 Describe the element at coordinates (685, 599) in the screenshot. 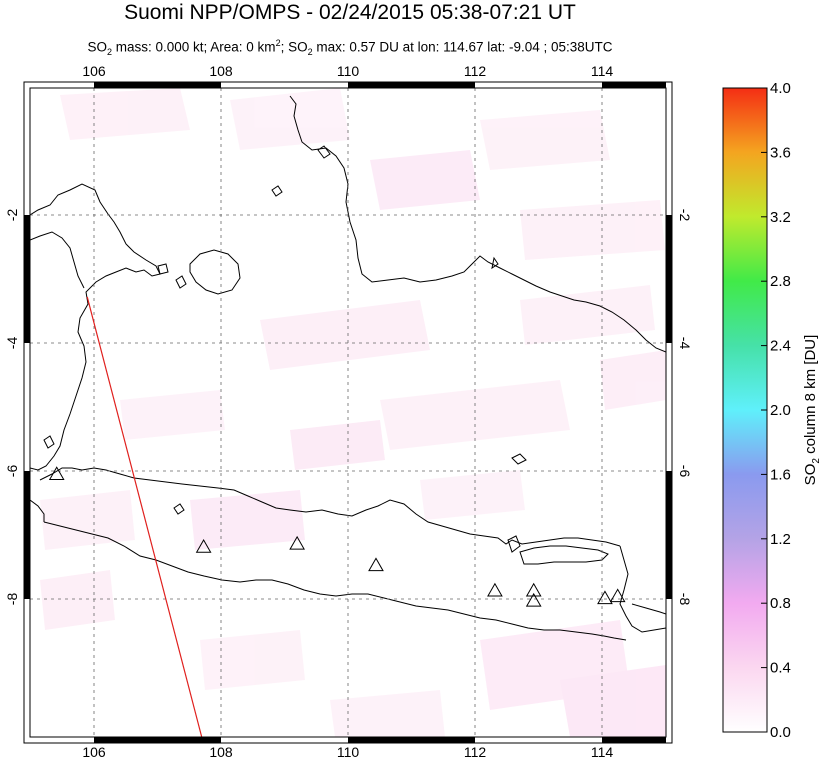

I see `lat-label-m8-right: -8` at that location.